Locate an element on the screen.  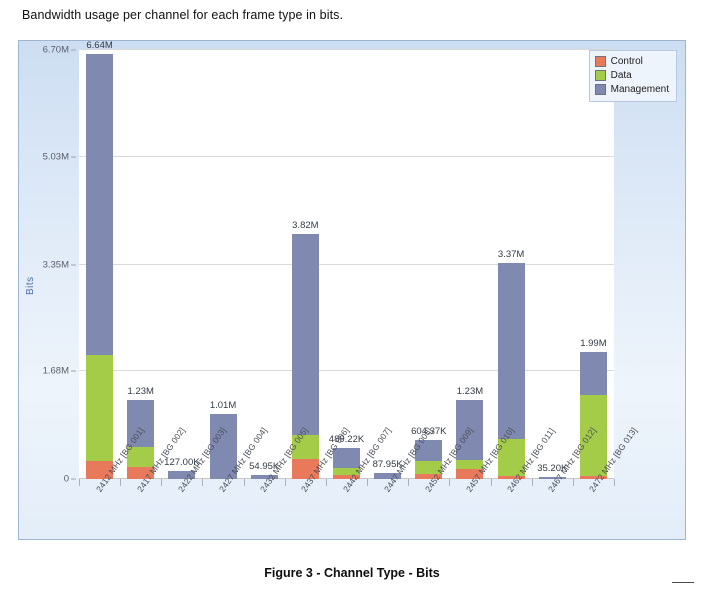
y-axis: 0 1.68M 3.35M 5.03M 6.70M is located at coordinates (49, 290).